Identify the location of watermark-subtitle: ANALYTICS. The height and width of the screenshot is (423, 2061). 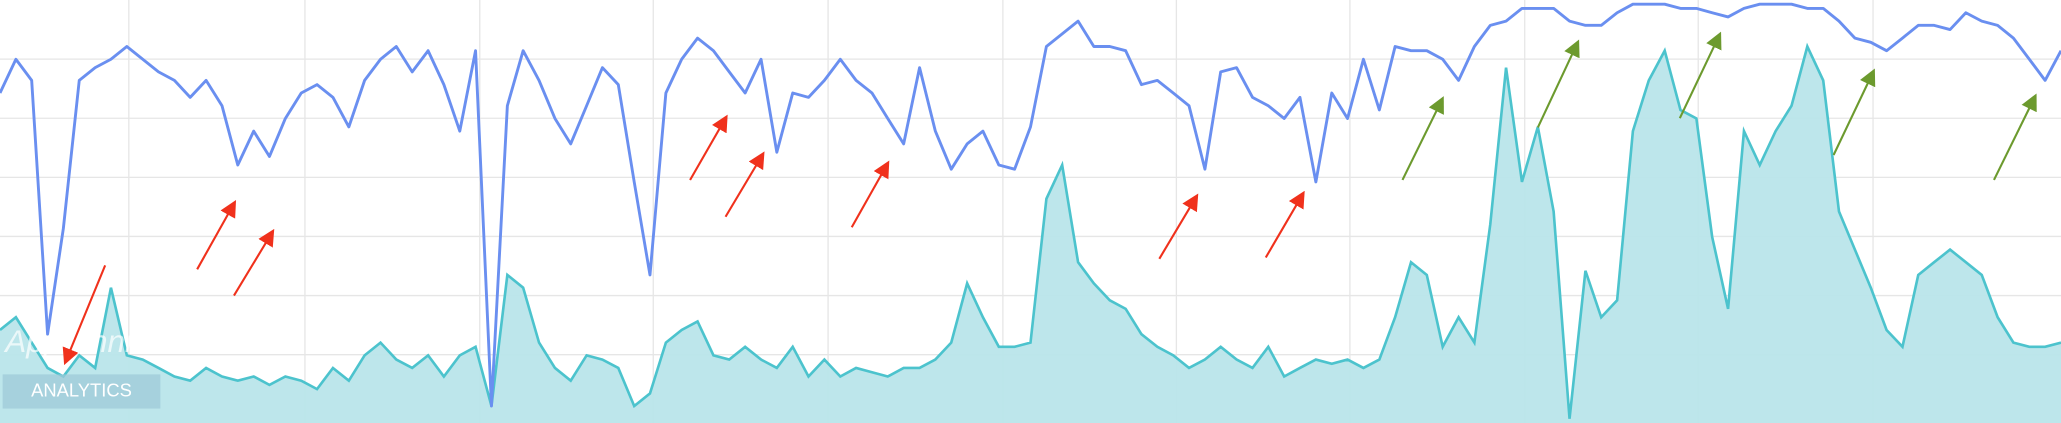
(81, 390).